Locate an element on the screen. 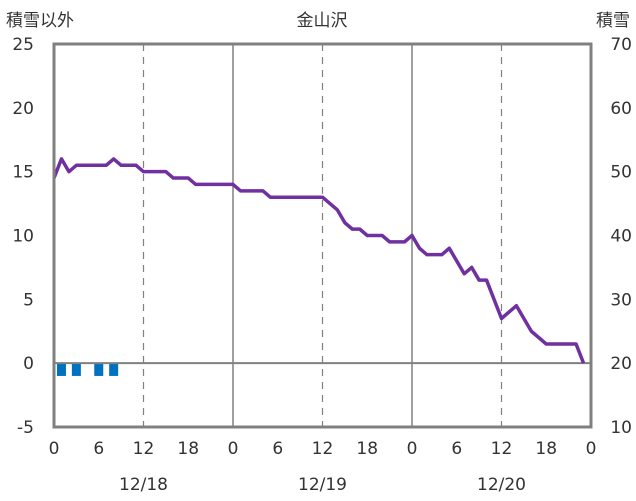  right-y-tick-label: 10 is located at coordinates (621, 428).